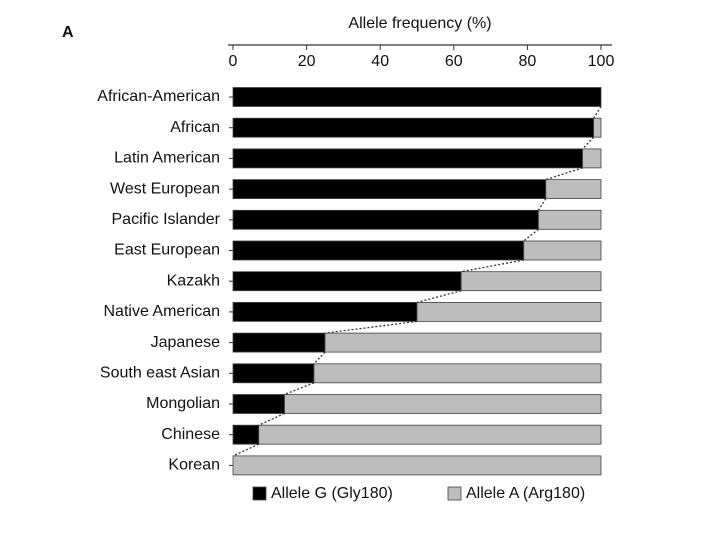 The image size is (708, 534). What do you see at coordinates (183, 403) in the screenshot?
I see `y-tick-label: Mongolian` at bounding box center [183, 403].